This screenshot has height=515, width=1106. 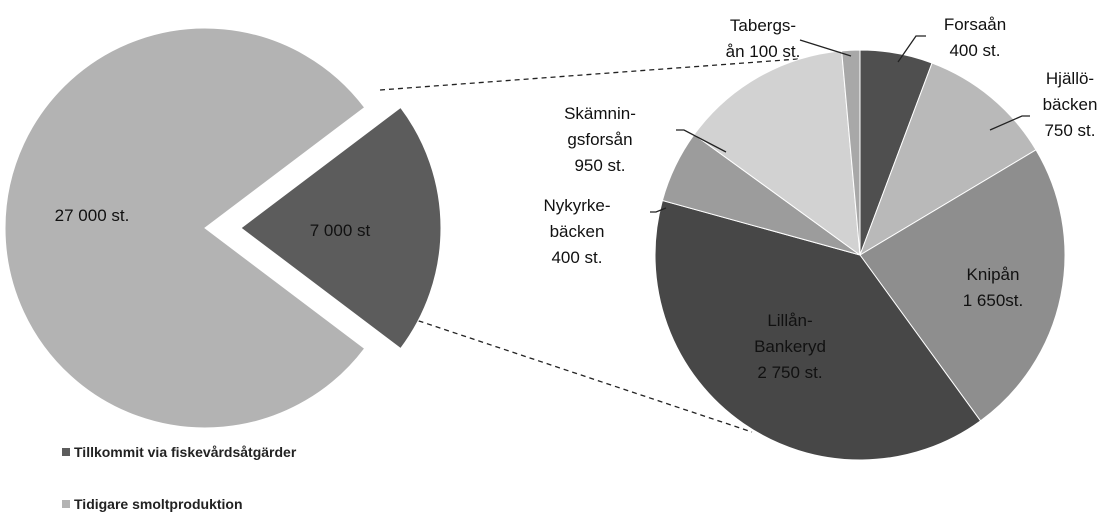 I want to click on legend-label: Tillkommit via fiskevårdsåtgärder, so click(x=185, y=452).